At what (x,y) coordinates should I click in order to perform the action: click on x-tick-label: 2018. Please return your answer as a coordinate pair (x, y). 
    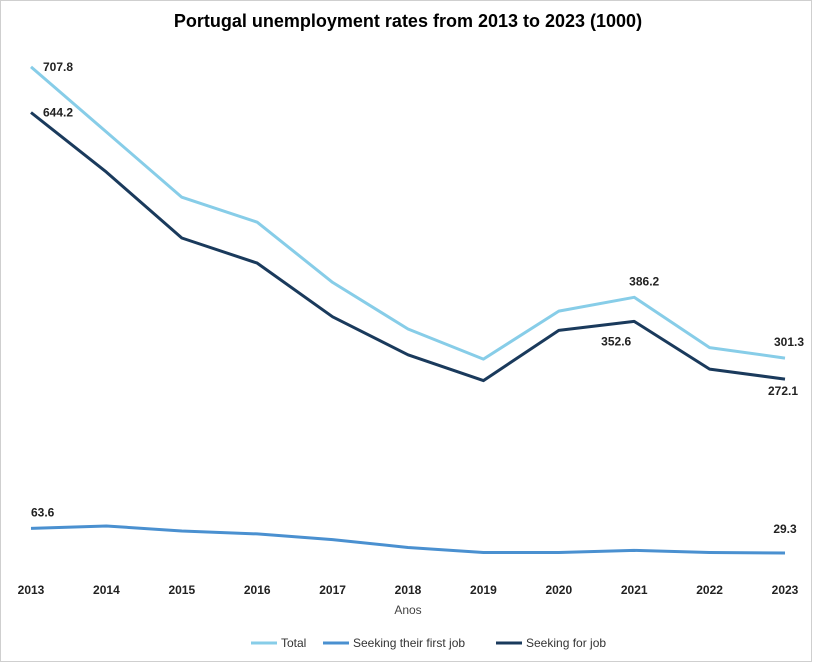
    Looking at the image, I should click on (408, 590).